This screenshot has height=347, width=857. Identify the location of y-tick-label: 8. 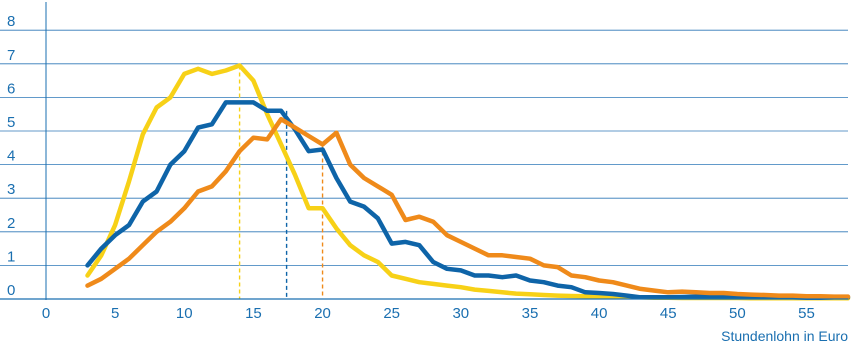
(11, 21).